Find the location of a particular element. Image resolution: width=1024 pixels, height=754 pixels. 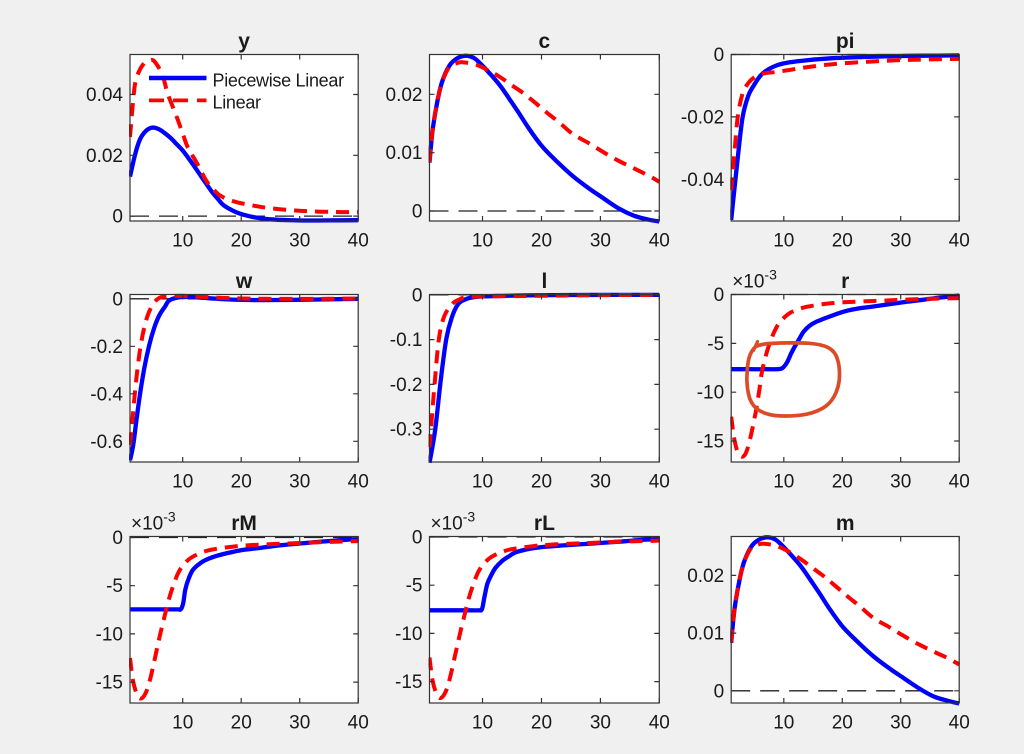

svg-text: rM is located at coordinates (244, 523).